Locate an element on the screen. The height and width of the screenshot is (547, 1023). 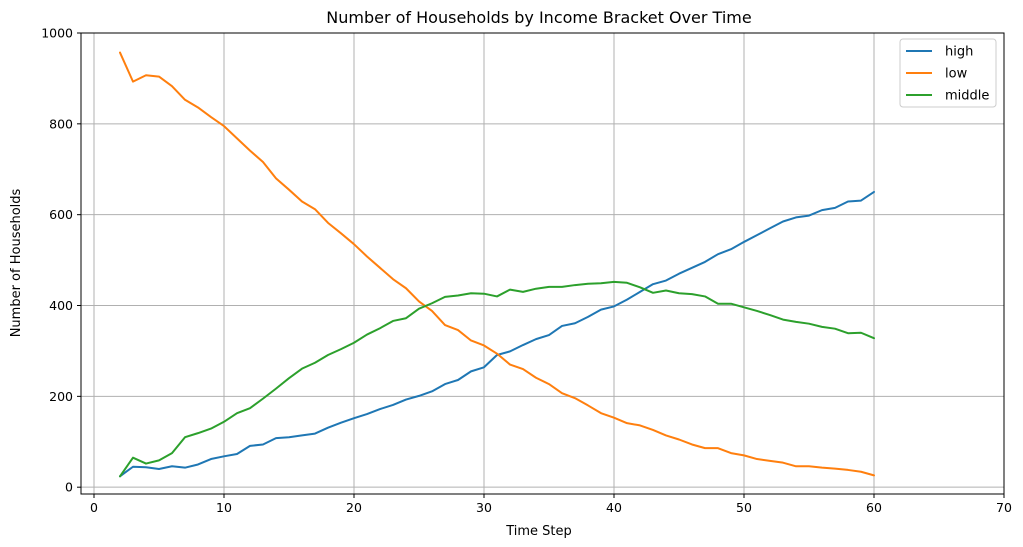
legend-box is located at coordinates (948, 73).